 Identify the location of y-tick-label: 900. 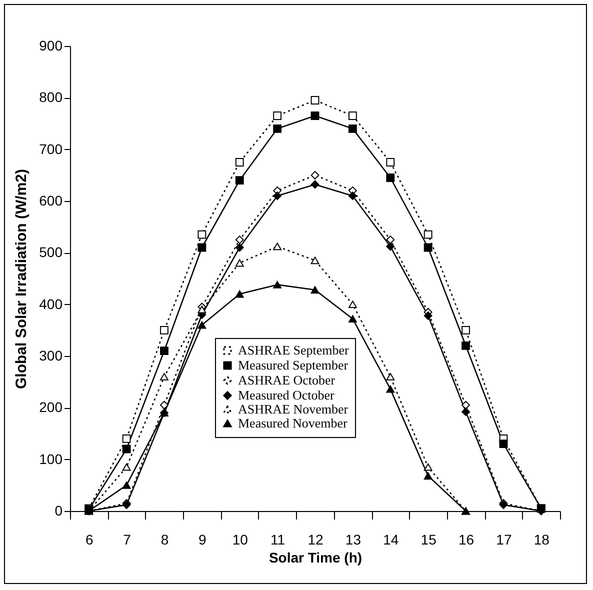
(51, 46).